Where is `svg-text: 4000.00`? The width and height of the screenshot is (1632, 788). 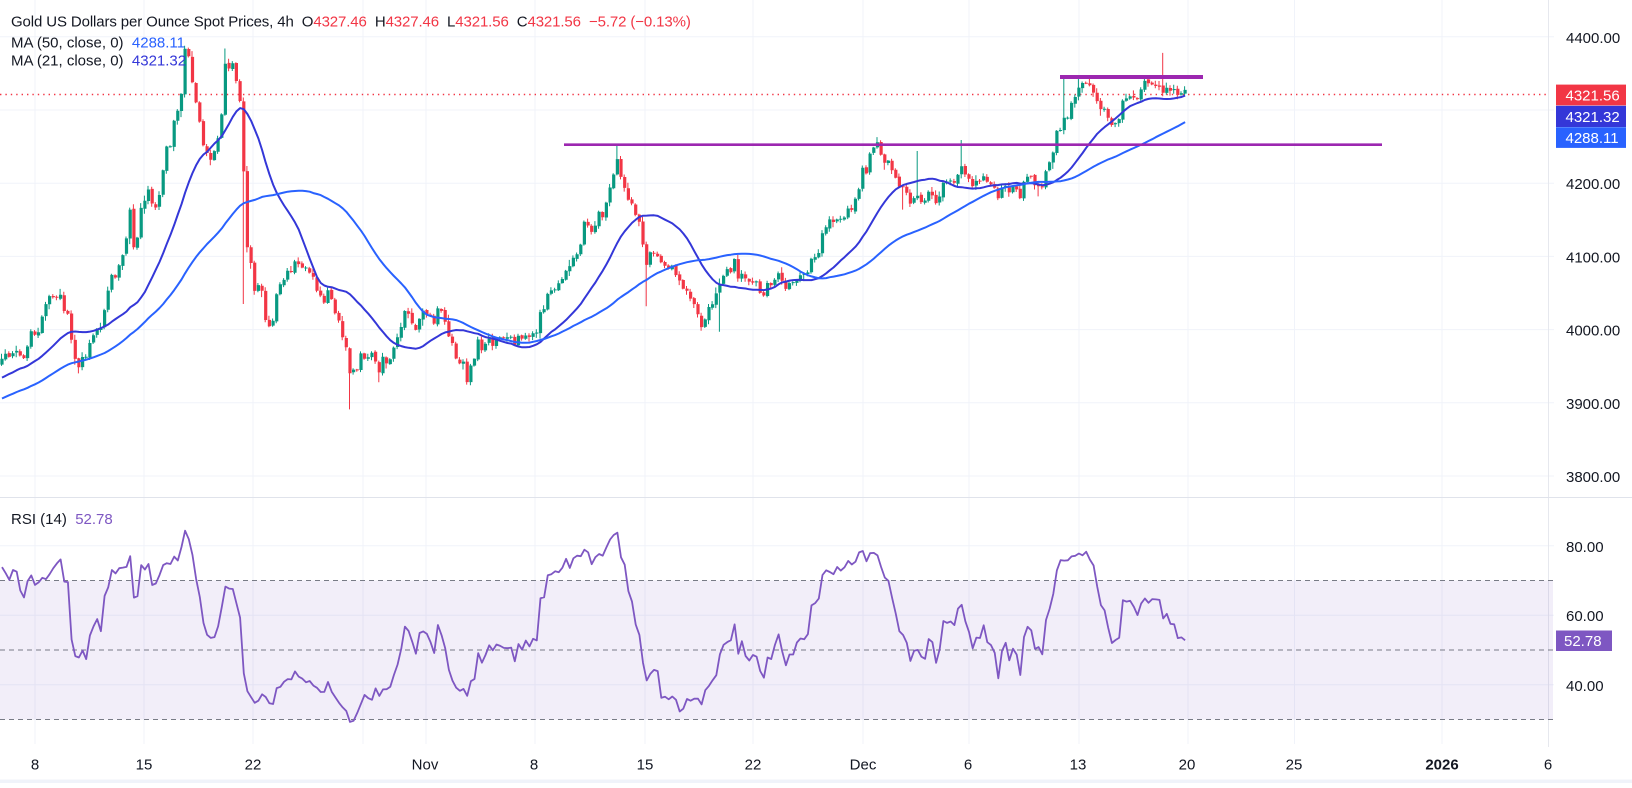 svg-text: 4000.00 is located at coordinates (1593, 331).